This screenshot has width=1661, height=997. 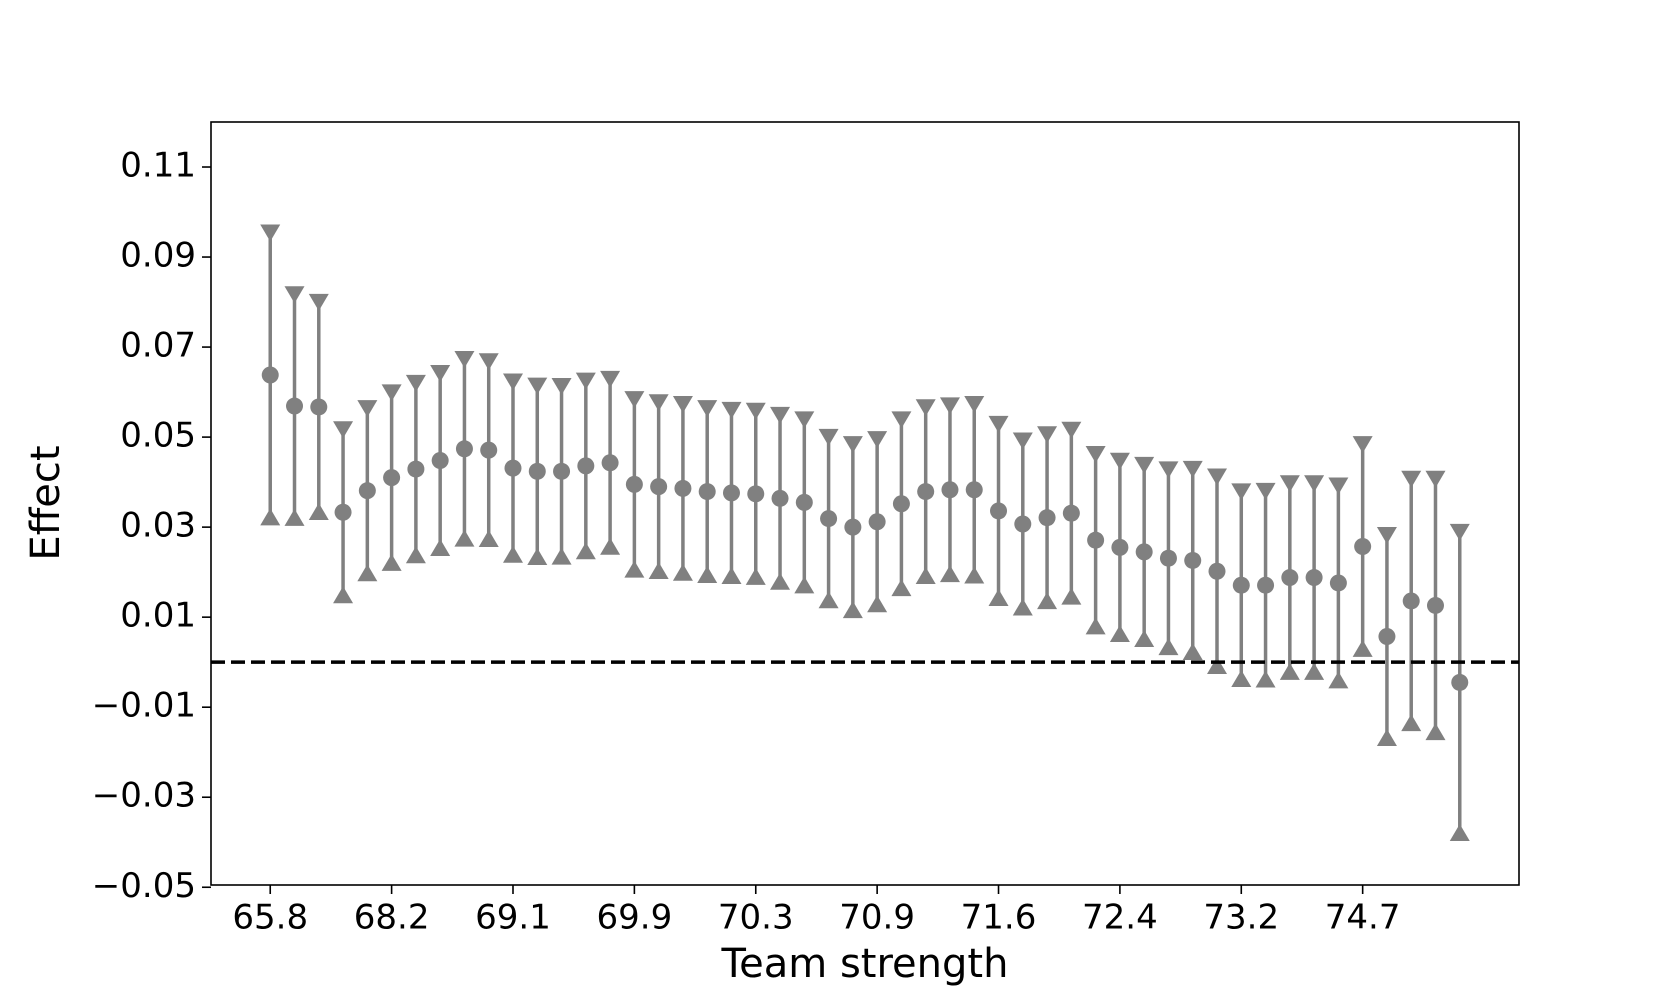 I want to click on x-tick-label: 72.4, so click(x=1120, y=918).